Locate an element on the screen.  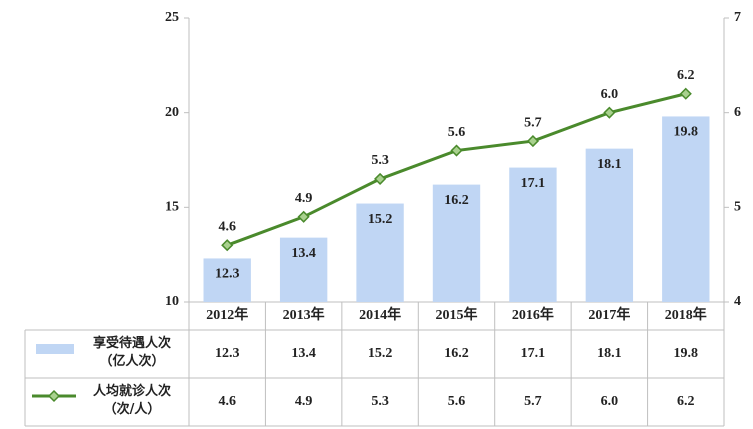
y2-tick-label: 5 is located at coordinates (737, 207).